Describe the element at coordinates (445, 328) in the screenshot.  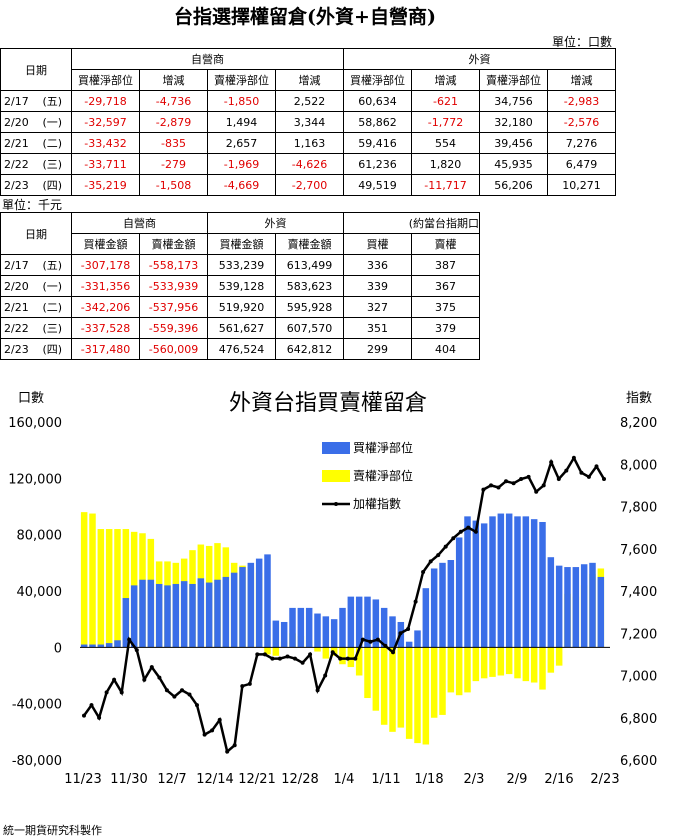
I see `table-cell: 379` at that location.